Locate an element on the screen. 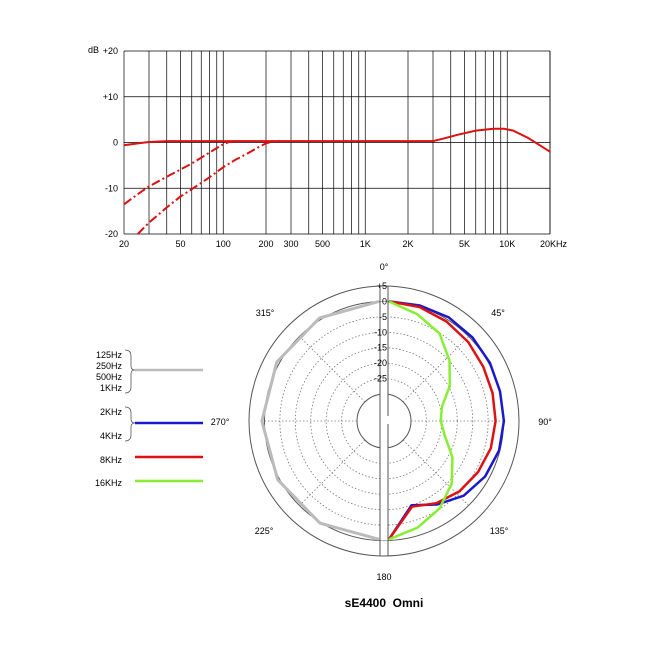  x-tick-label: 20 is located at coordinates (124, 244).